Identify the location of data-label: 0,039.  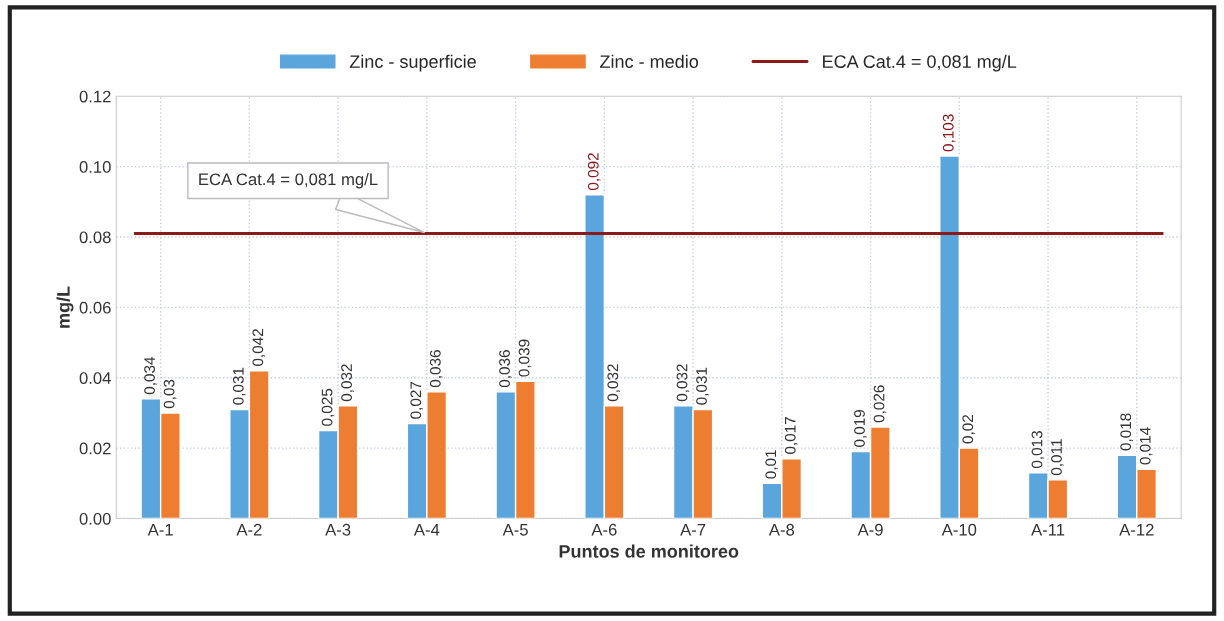
(525, 358).